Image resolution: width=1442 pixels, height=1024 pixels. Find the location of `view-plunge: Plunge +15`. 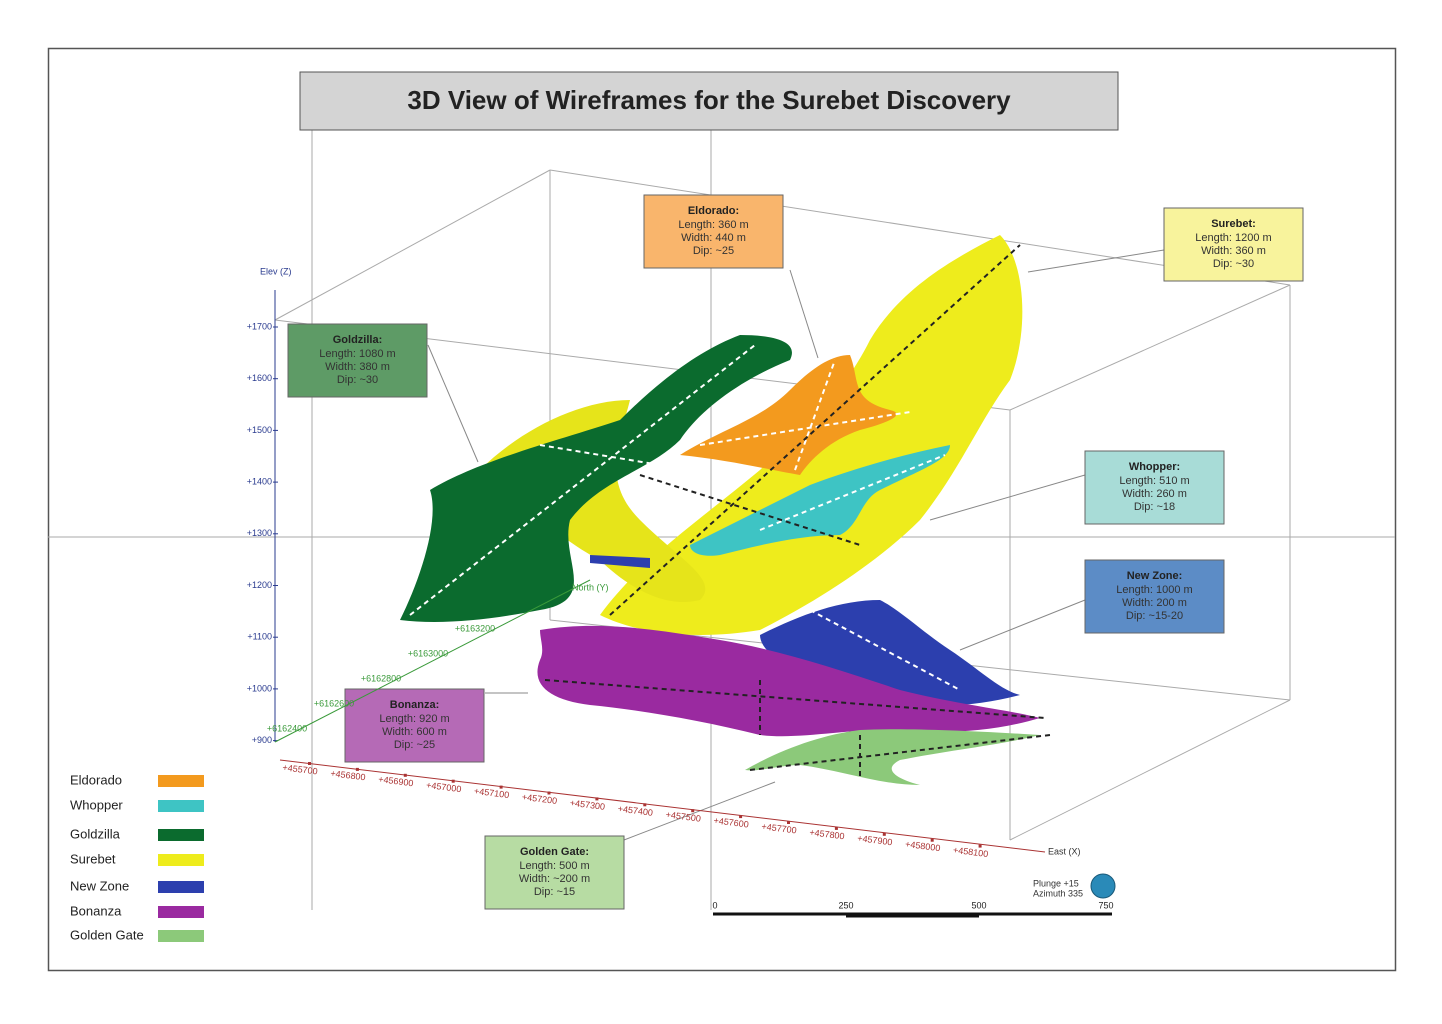

view-plunge: Plunge +15 is located at coordinates (1056, 883).